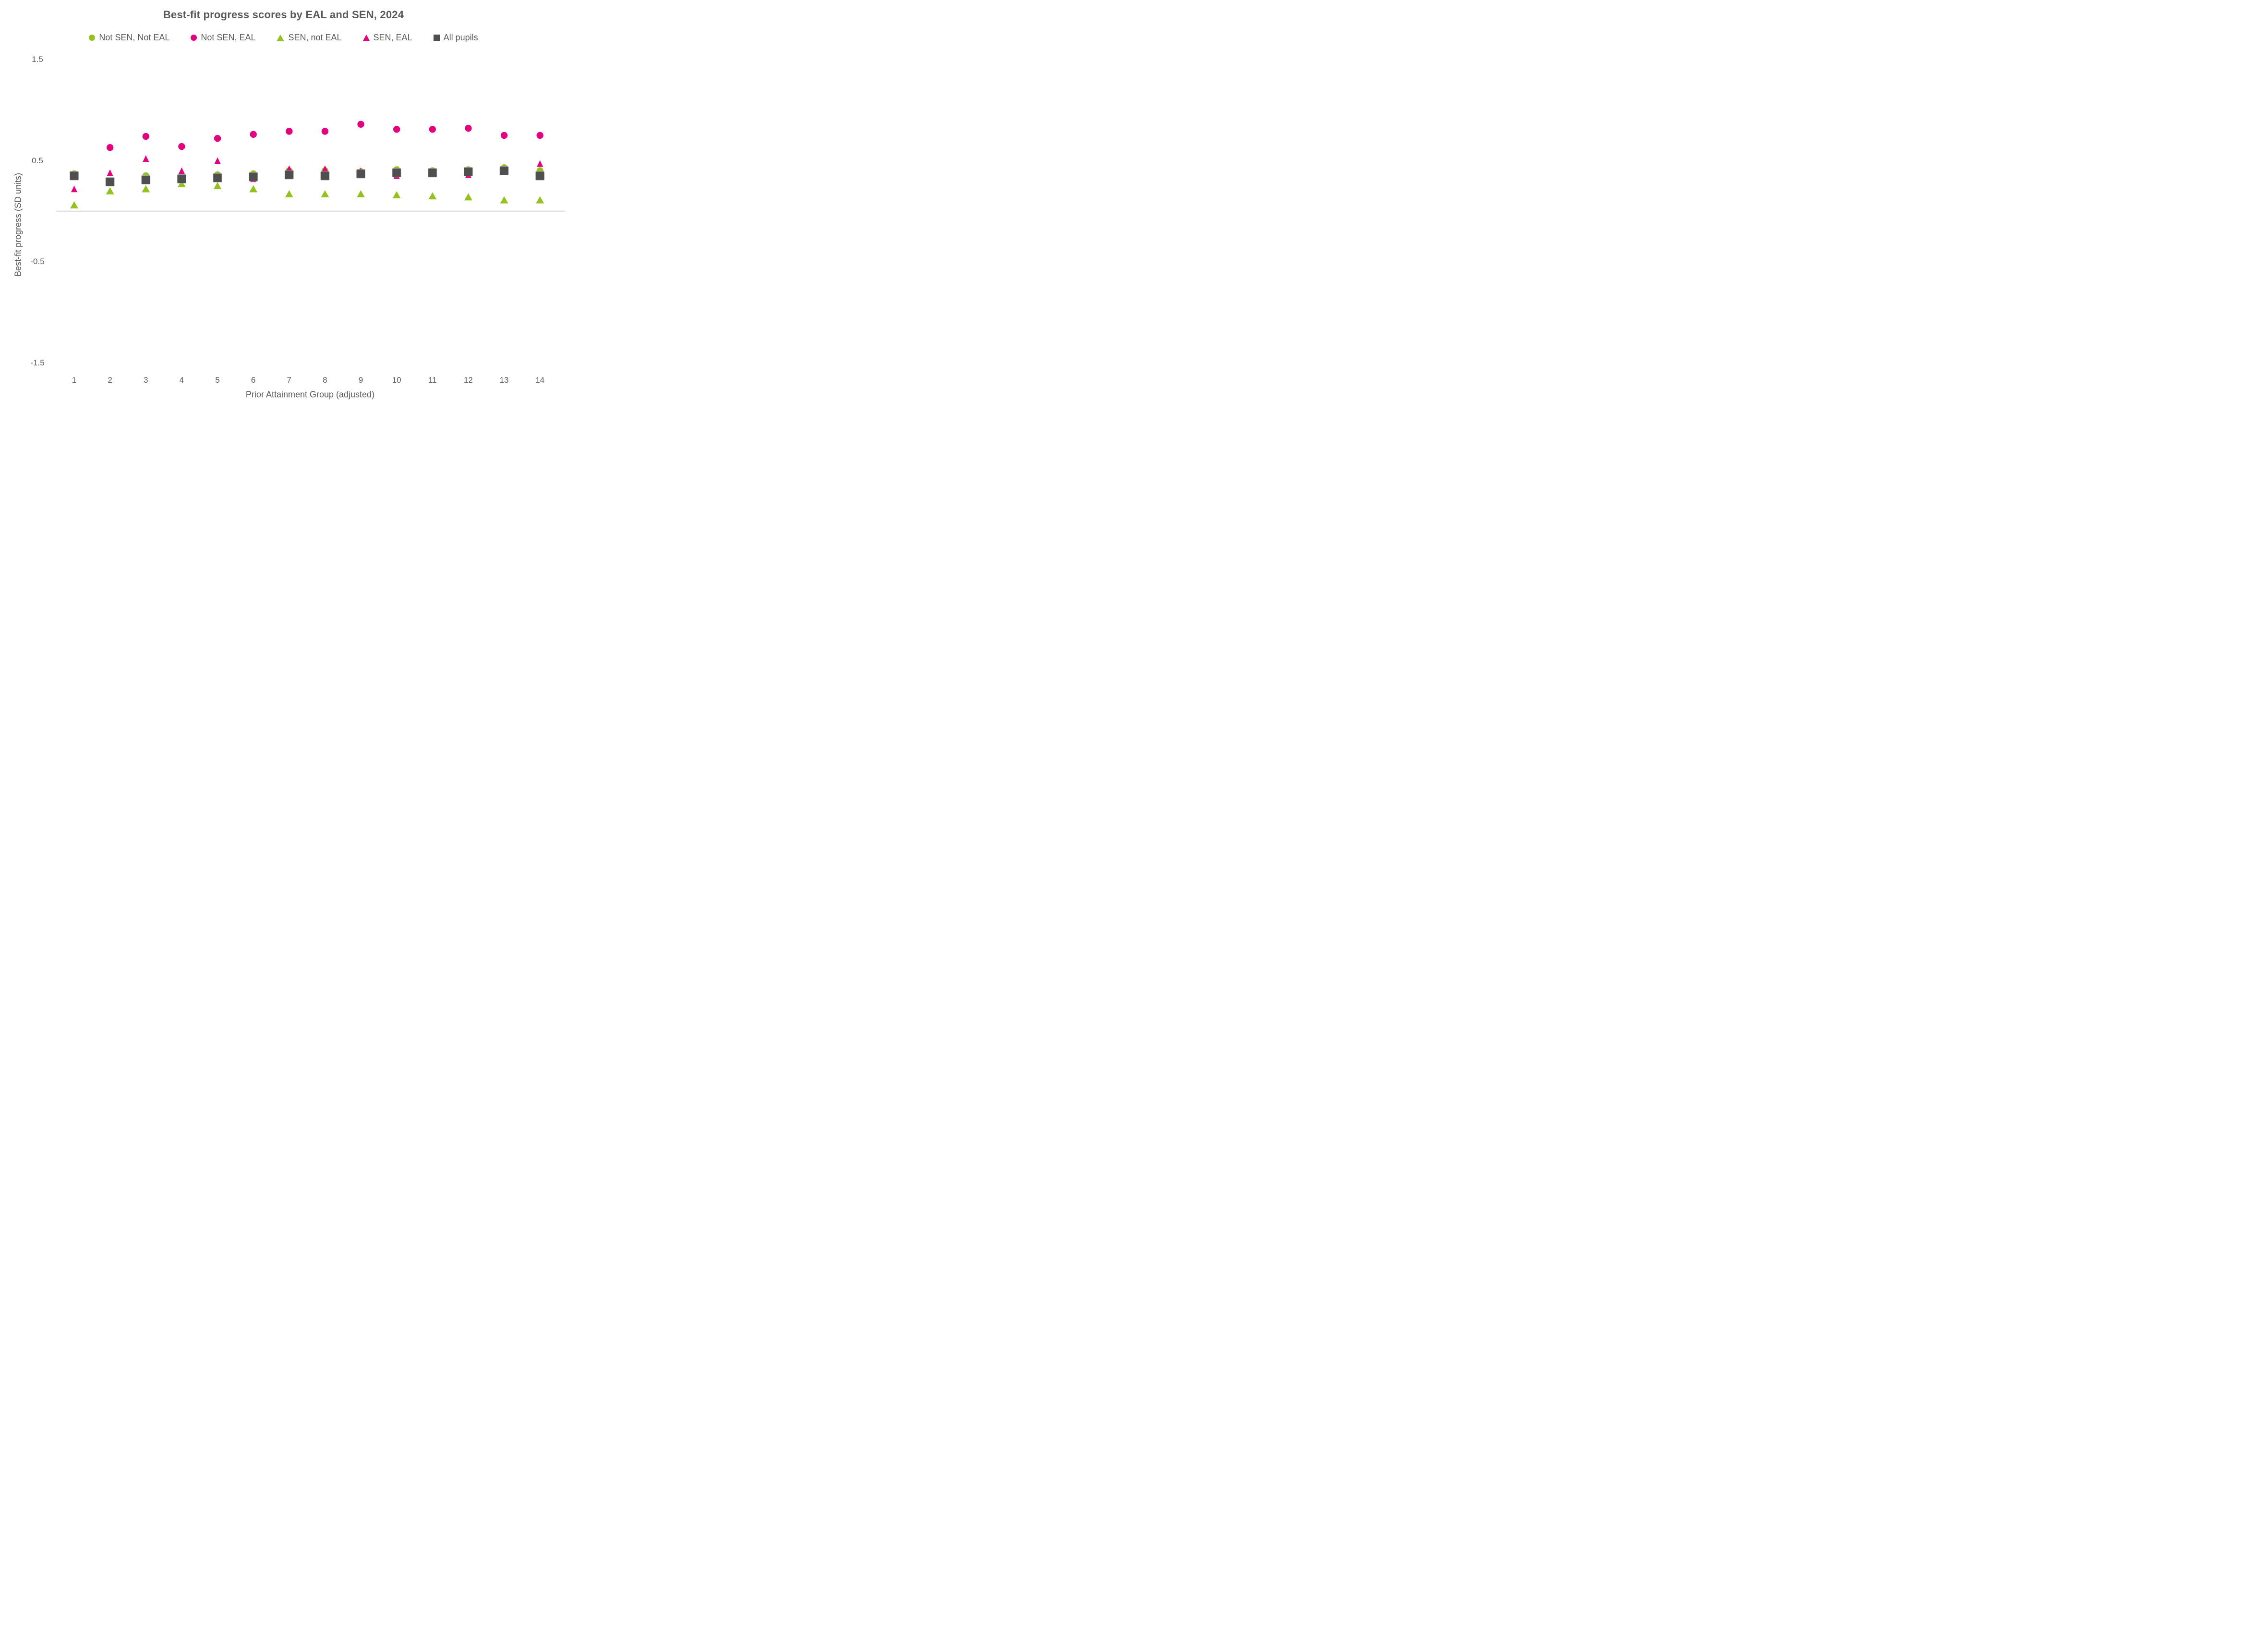 This screenshot has height=1646, width=2268. I want to click on x-tick-4: 4, so click(182, 380).